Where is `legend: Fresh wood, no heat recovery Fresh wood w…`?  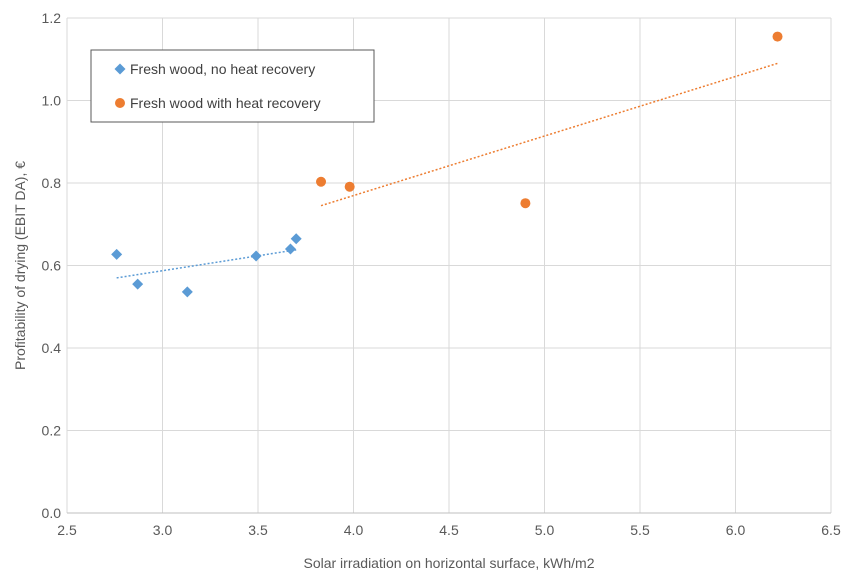
legend: Fresh wood, no heat recovery Fresh wood w… is located at coordinates (232, 86).